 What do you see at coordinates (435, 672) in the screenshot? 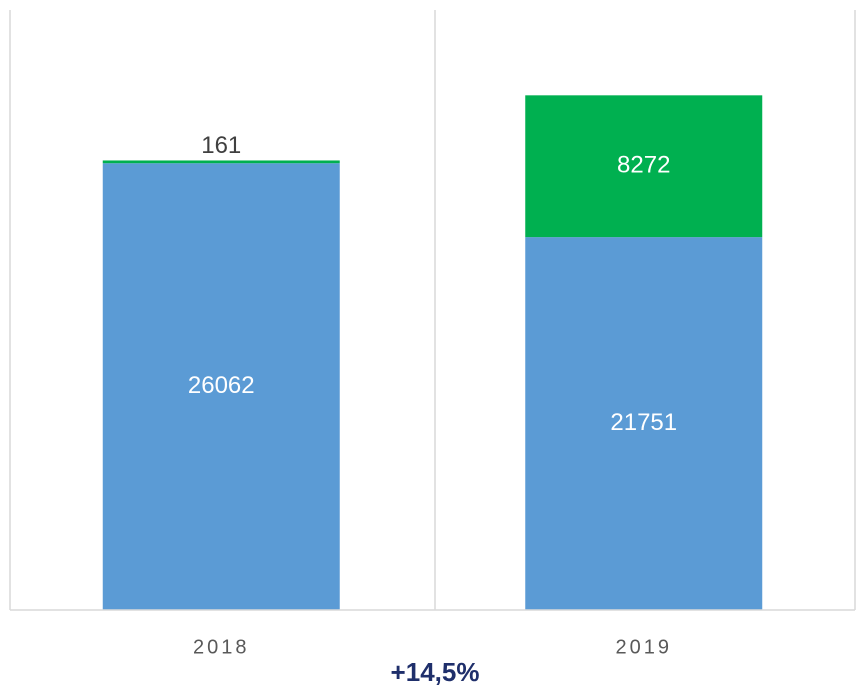
I see `annotation: +14,5%` at bounding box center [435, 672].